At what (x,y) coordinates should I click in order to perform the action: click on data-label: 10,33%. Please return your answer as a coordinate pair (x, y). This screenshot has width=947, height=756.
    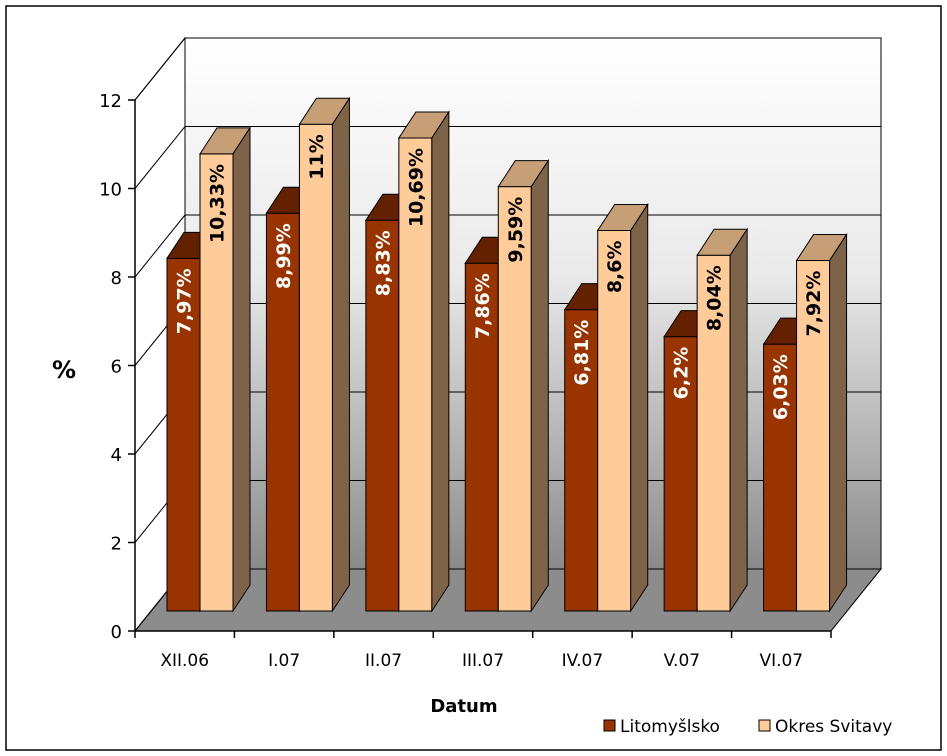
    Looking at the image, I should click on (218, 203).